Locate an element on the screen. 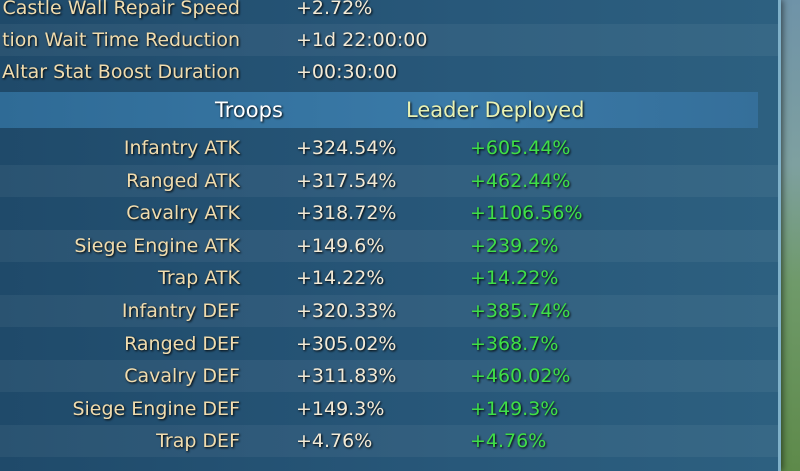 This screenshot has height=471, width=800. row-label: Ranged DEF is located at coordinates (182, 343).